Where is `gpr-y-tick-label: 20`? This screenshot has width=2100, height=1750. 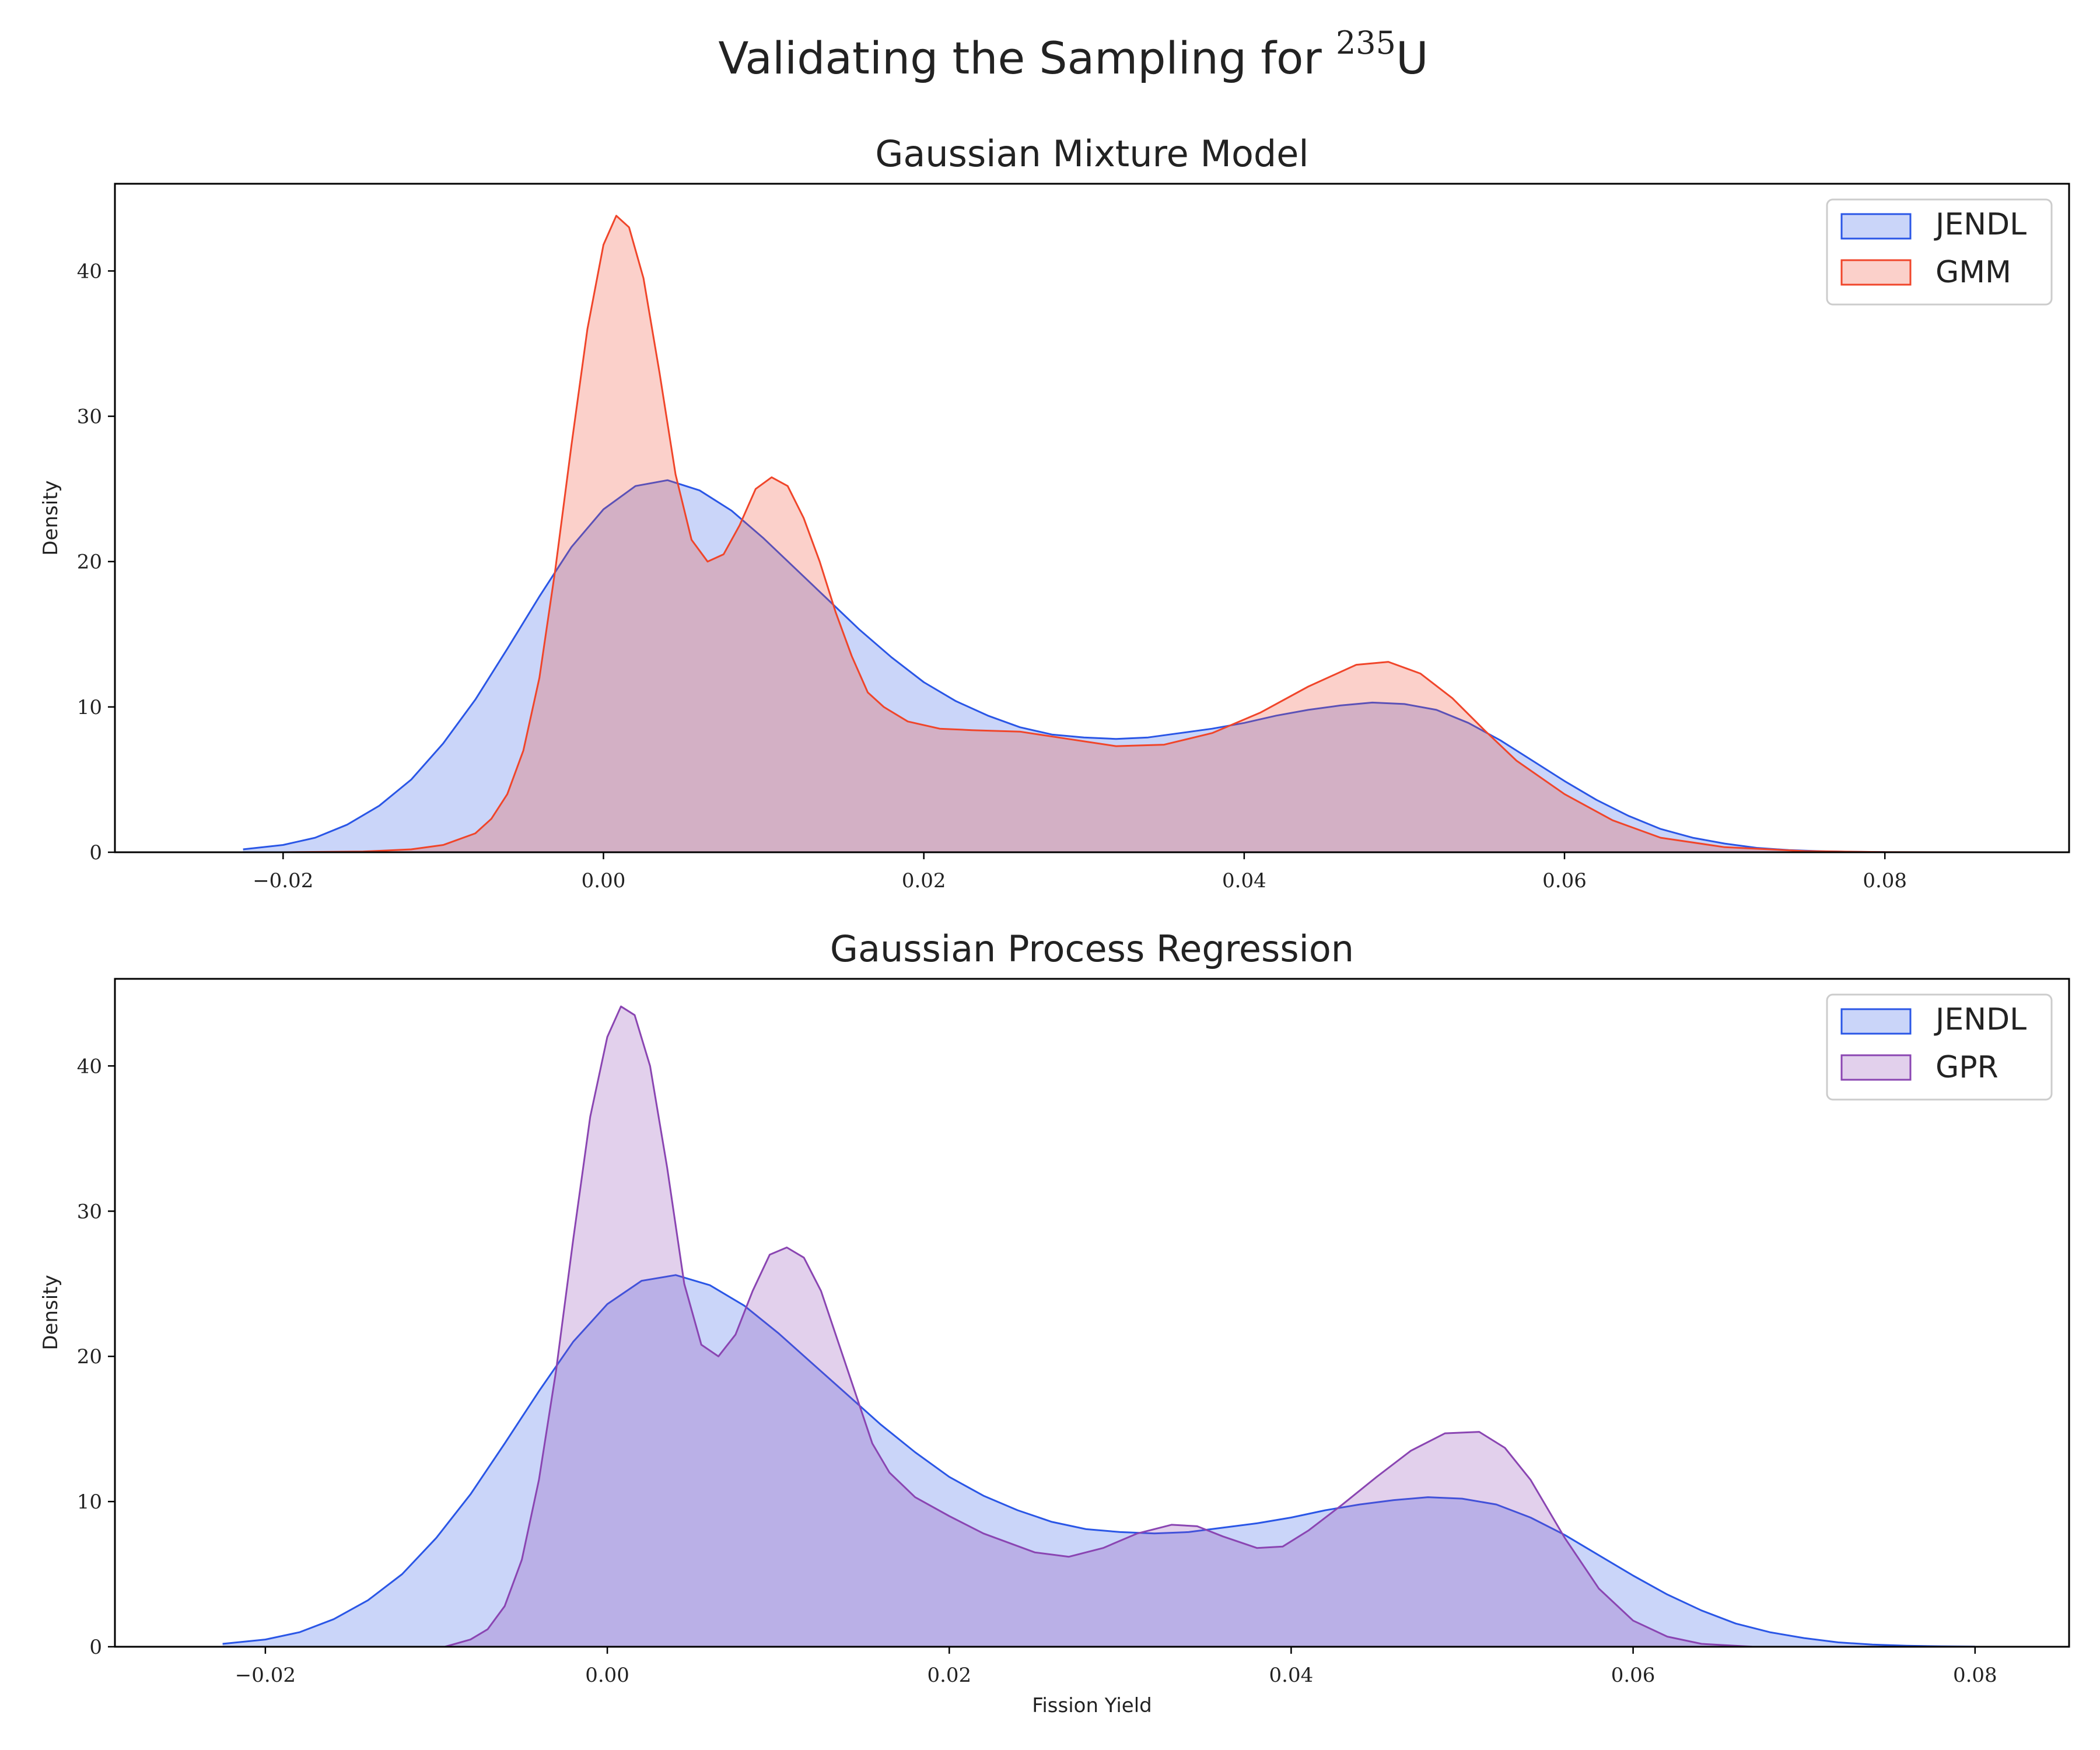 gpr-y-tick-label: 20 is located at coordinates (89, 1356).